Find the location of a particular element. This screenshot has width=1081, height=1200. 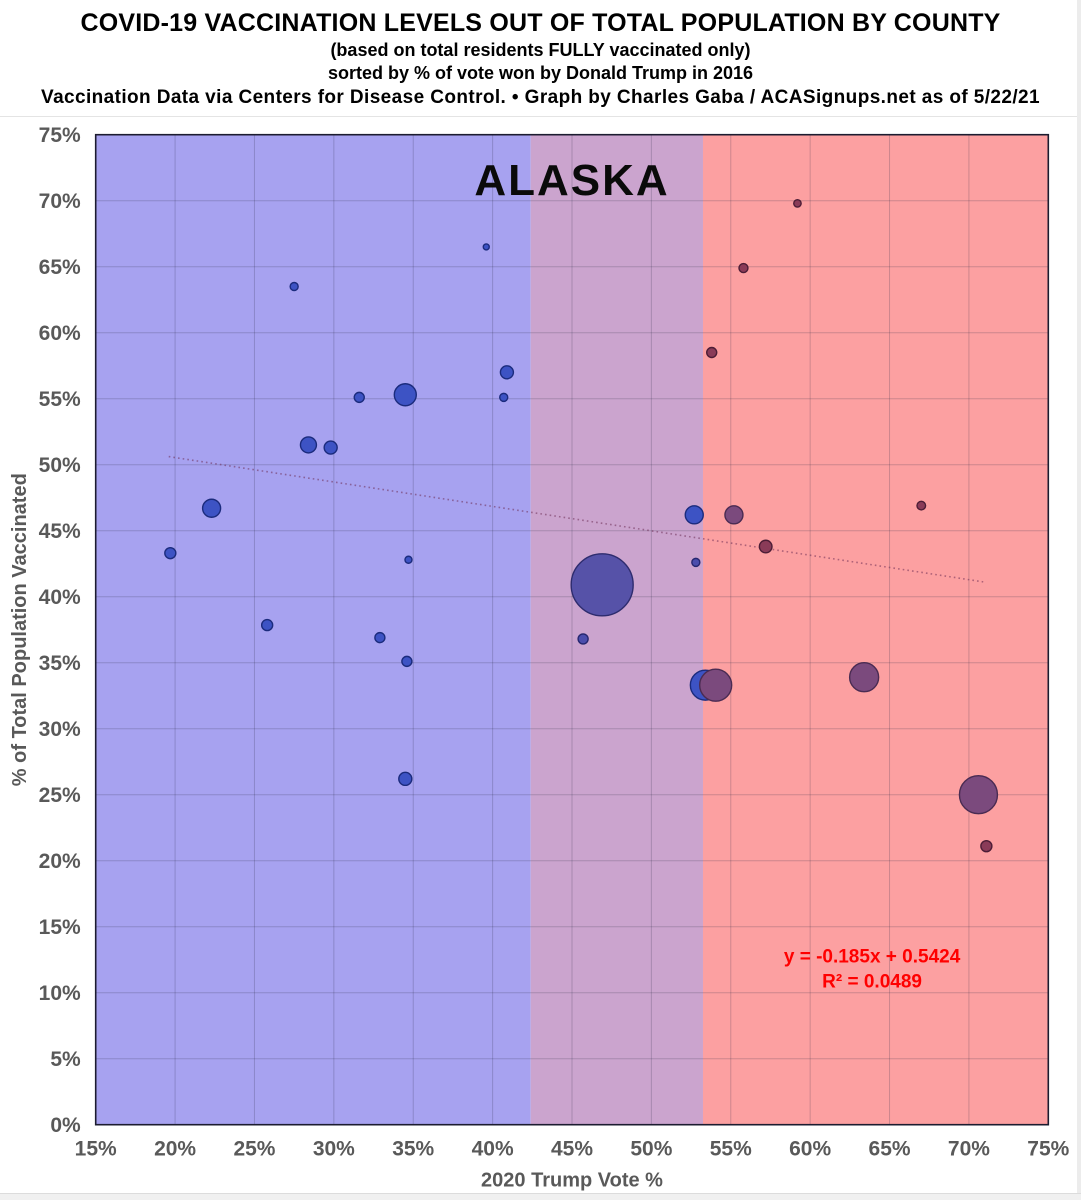

y-tick-label: 75% is located at coordinates (60, 135).